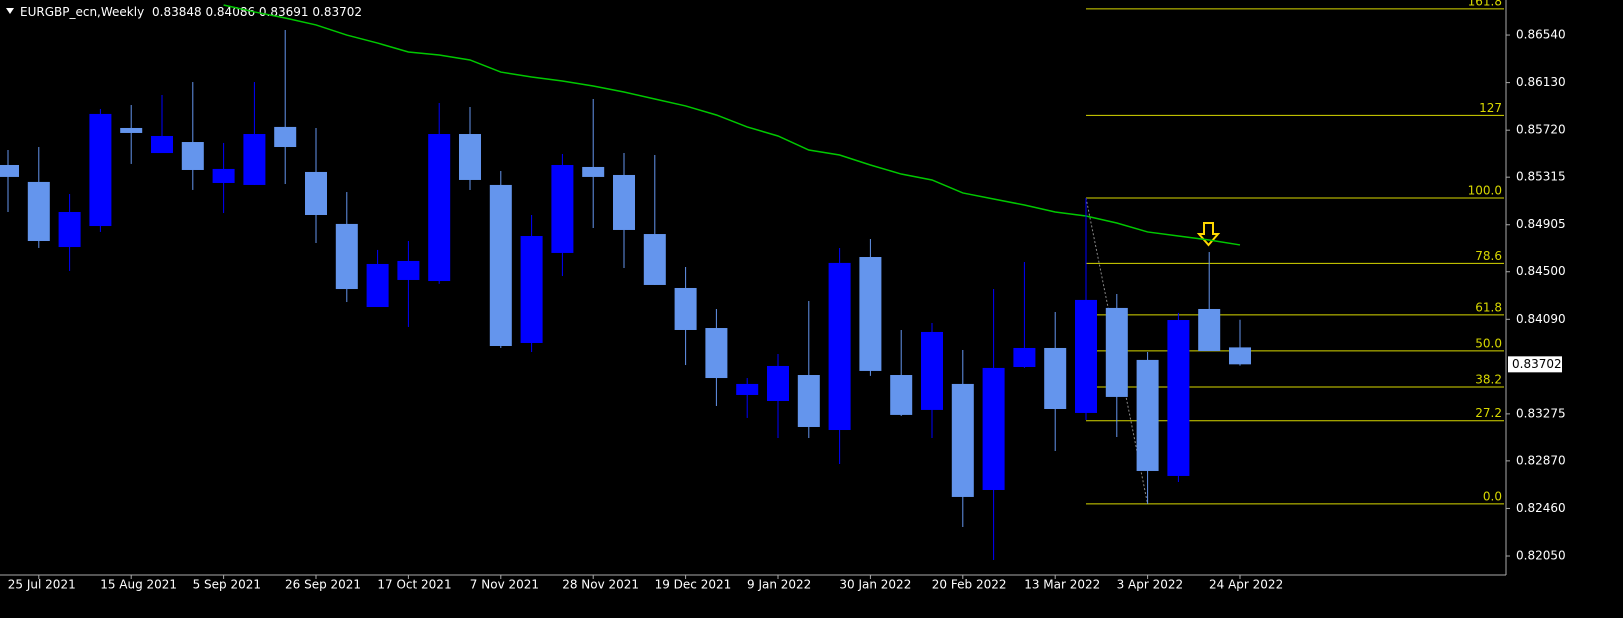  Describe the element at coordinates (230, 12) in the screenshot. I see `last-high: 0.84086` at that location.